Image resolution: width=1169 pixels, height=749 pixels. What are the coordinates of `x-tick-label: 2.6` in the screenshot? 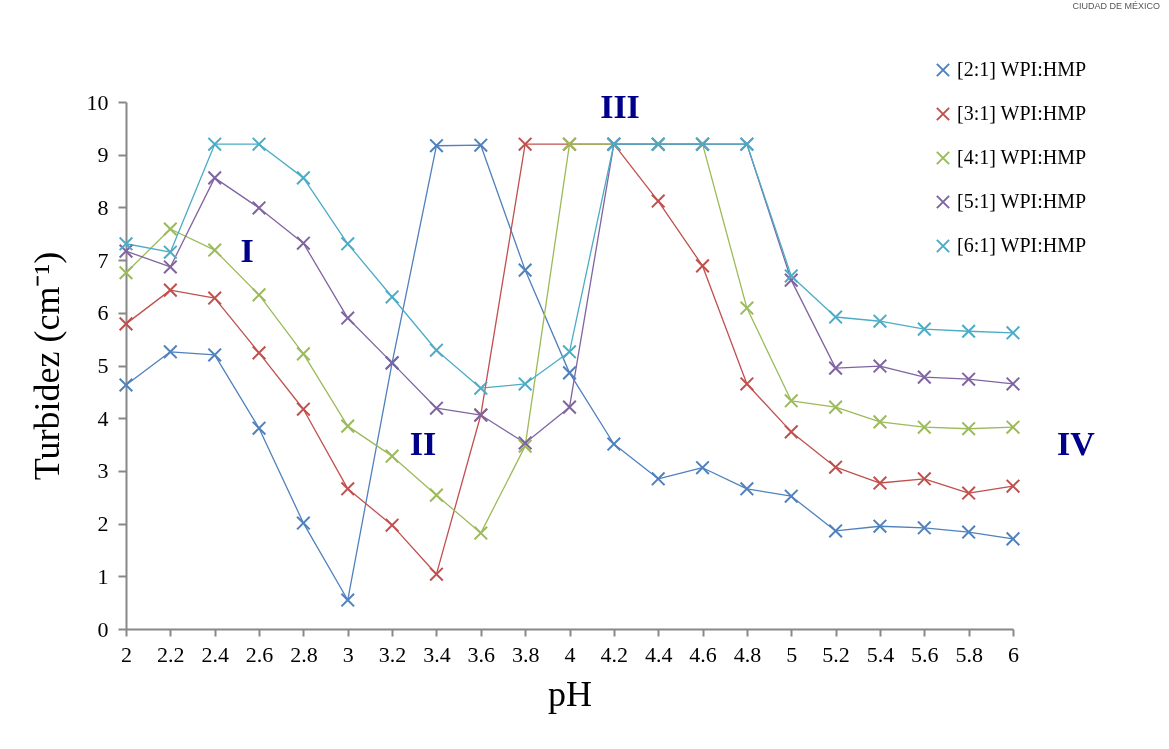 It's located at (259, 654).